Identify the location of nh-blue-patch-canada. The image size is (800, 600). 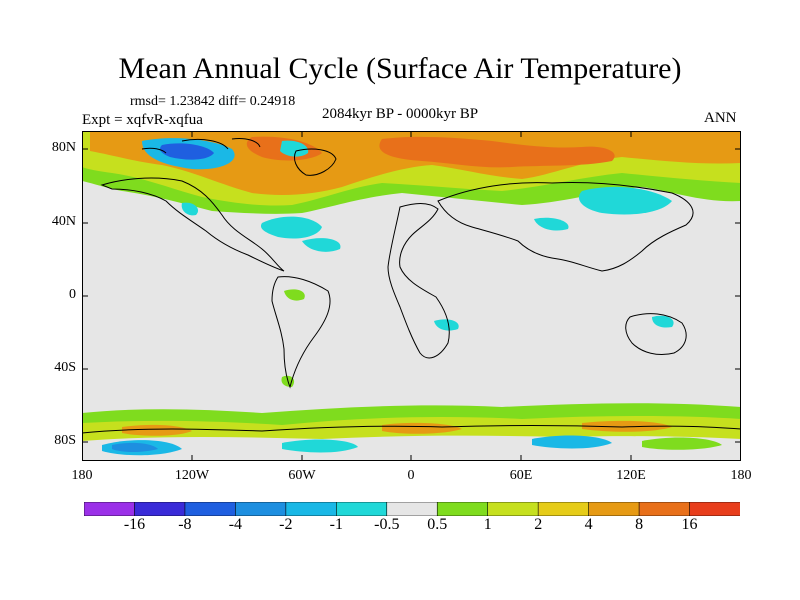
(187, 151).